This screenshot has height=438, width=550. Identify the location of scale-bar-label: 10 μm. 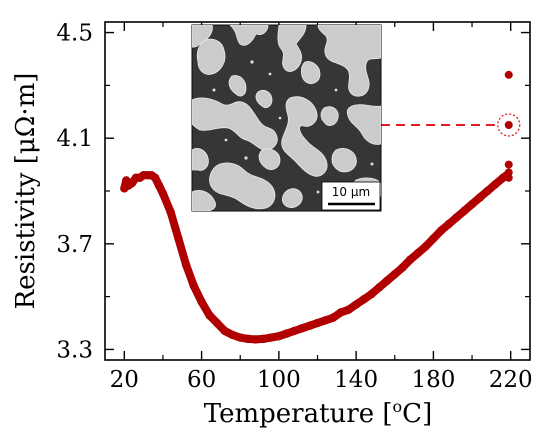
(351, 192).